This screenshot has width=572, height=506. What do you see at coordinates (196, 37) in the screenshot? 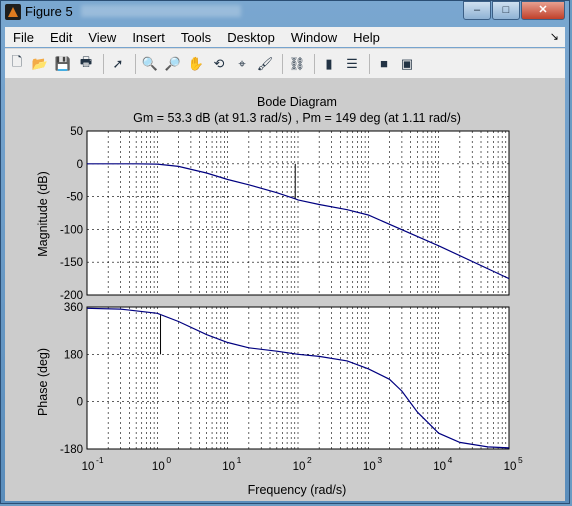
I see `menu-tools: Tools` at bounding box center [196, 37].